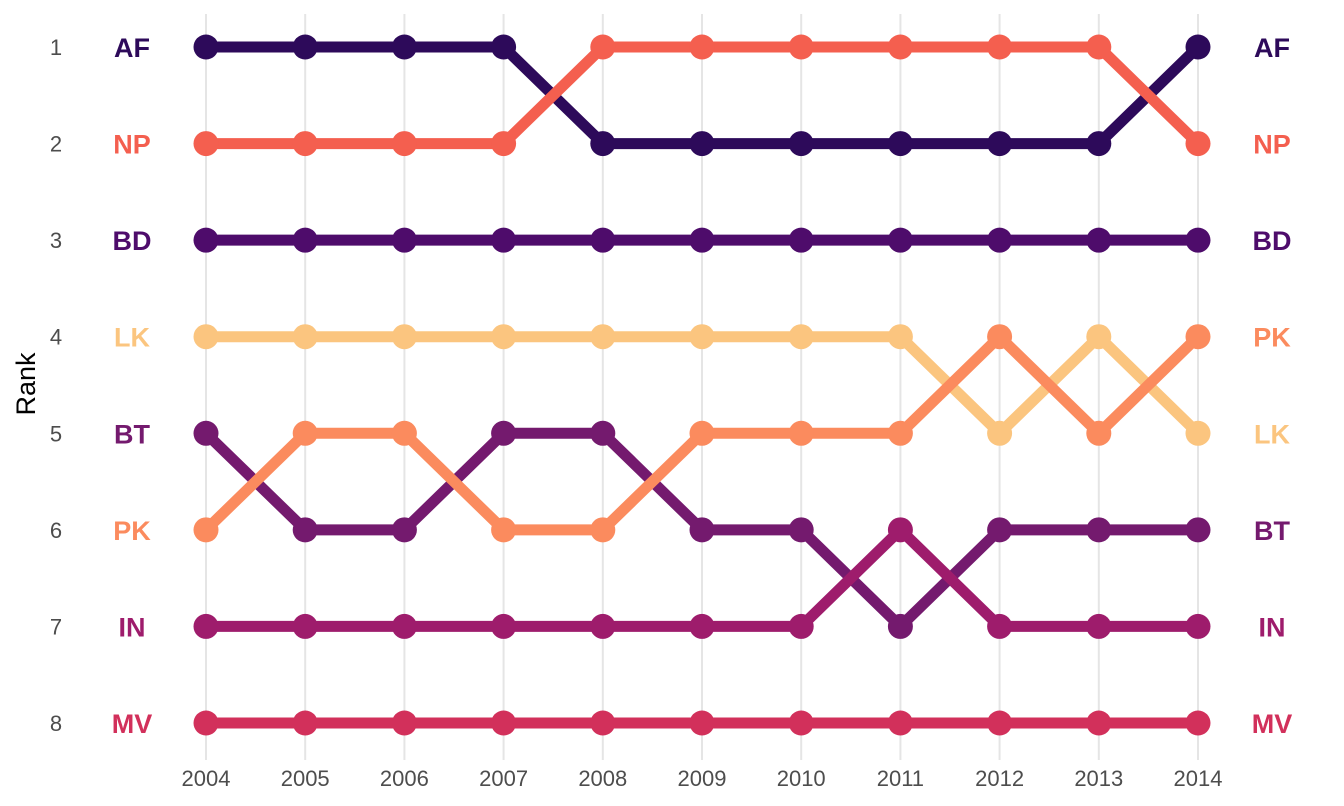 This screenshot has width=1344, height=806. I want to click on point-af-2013, so click(1099, 144).